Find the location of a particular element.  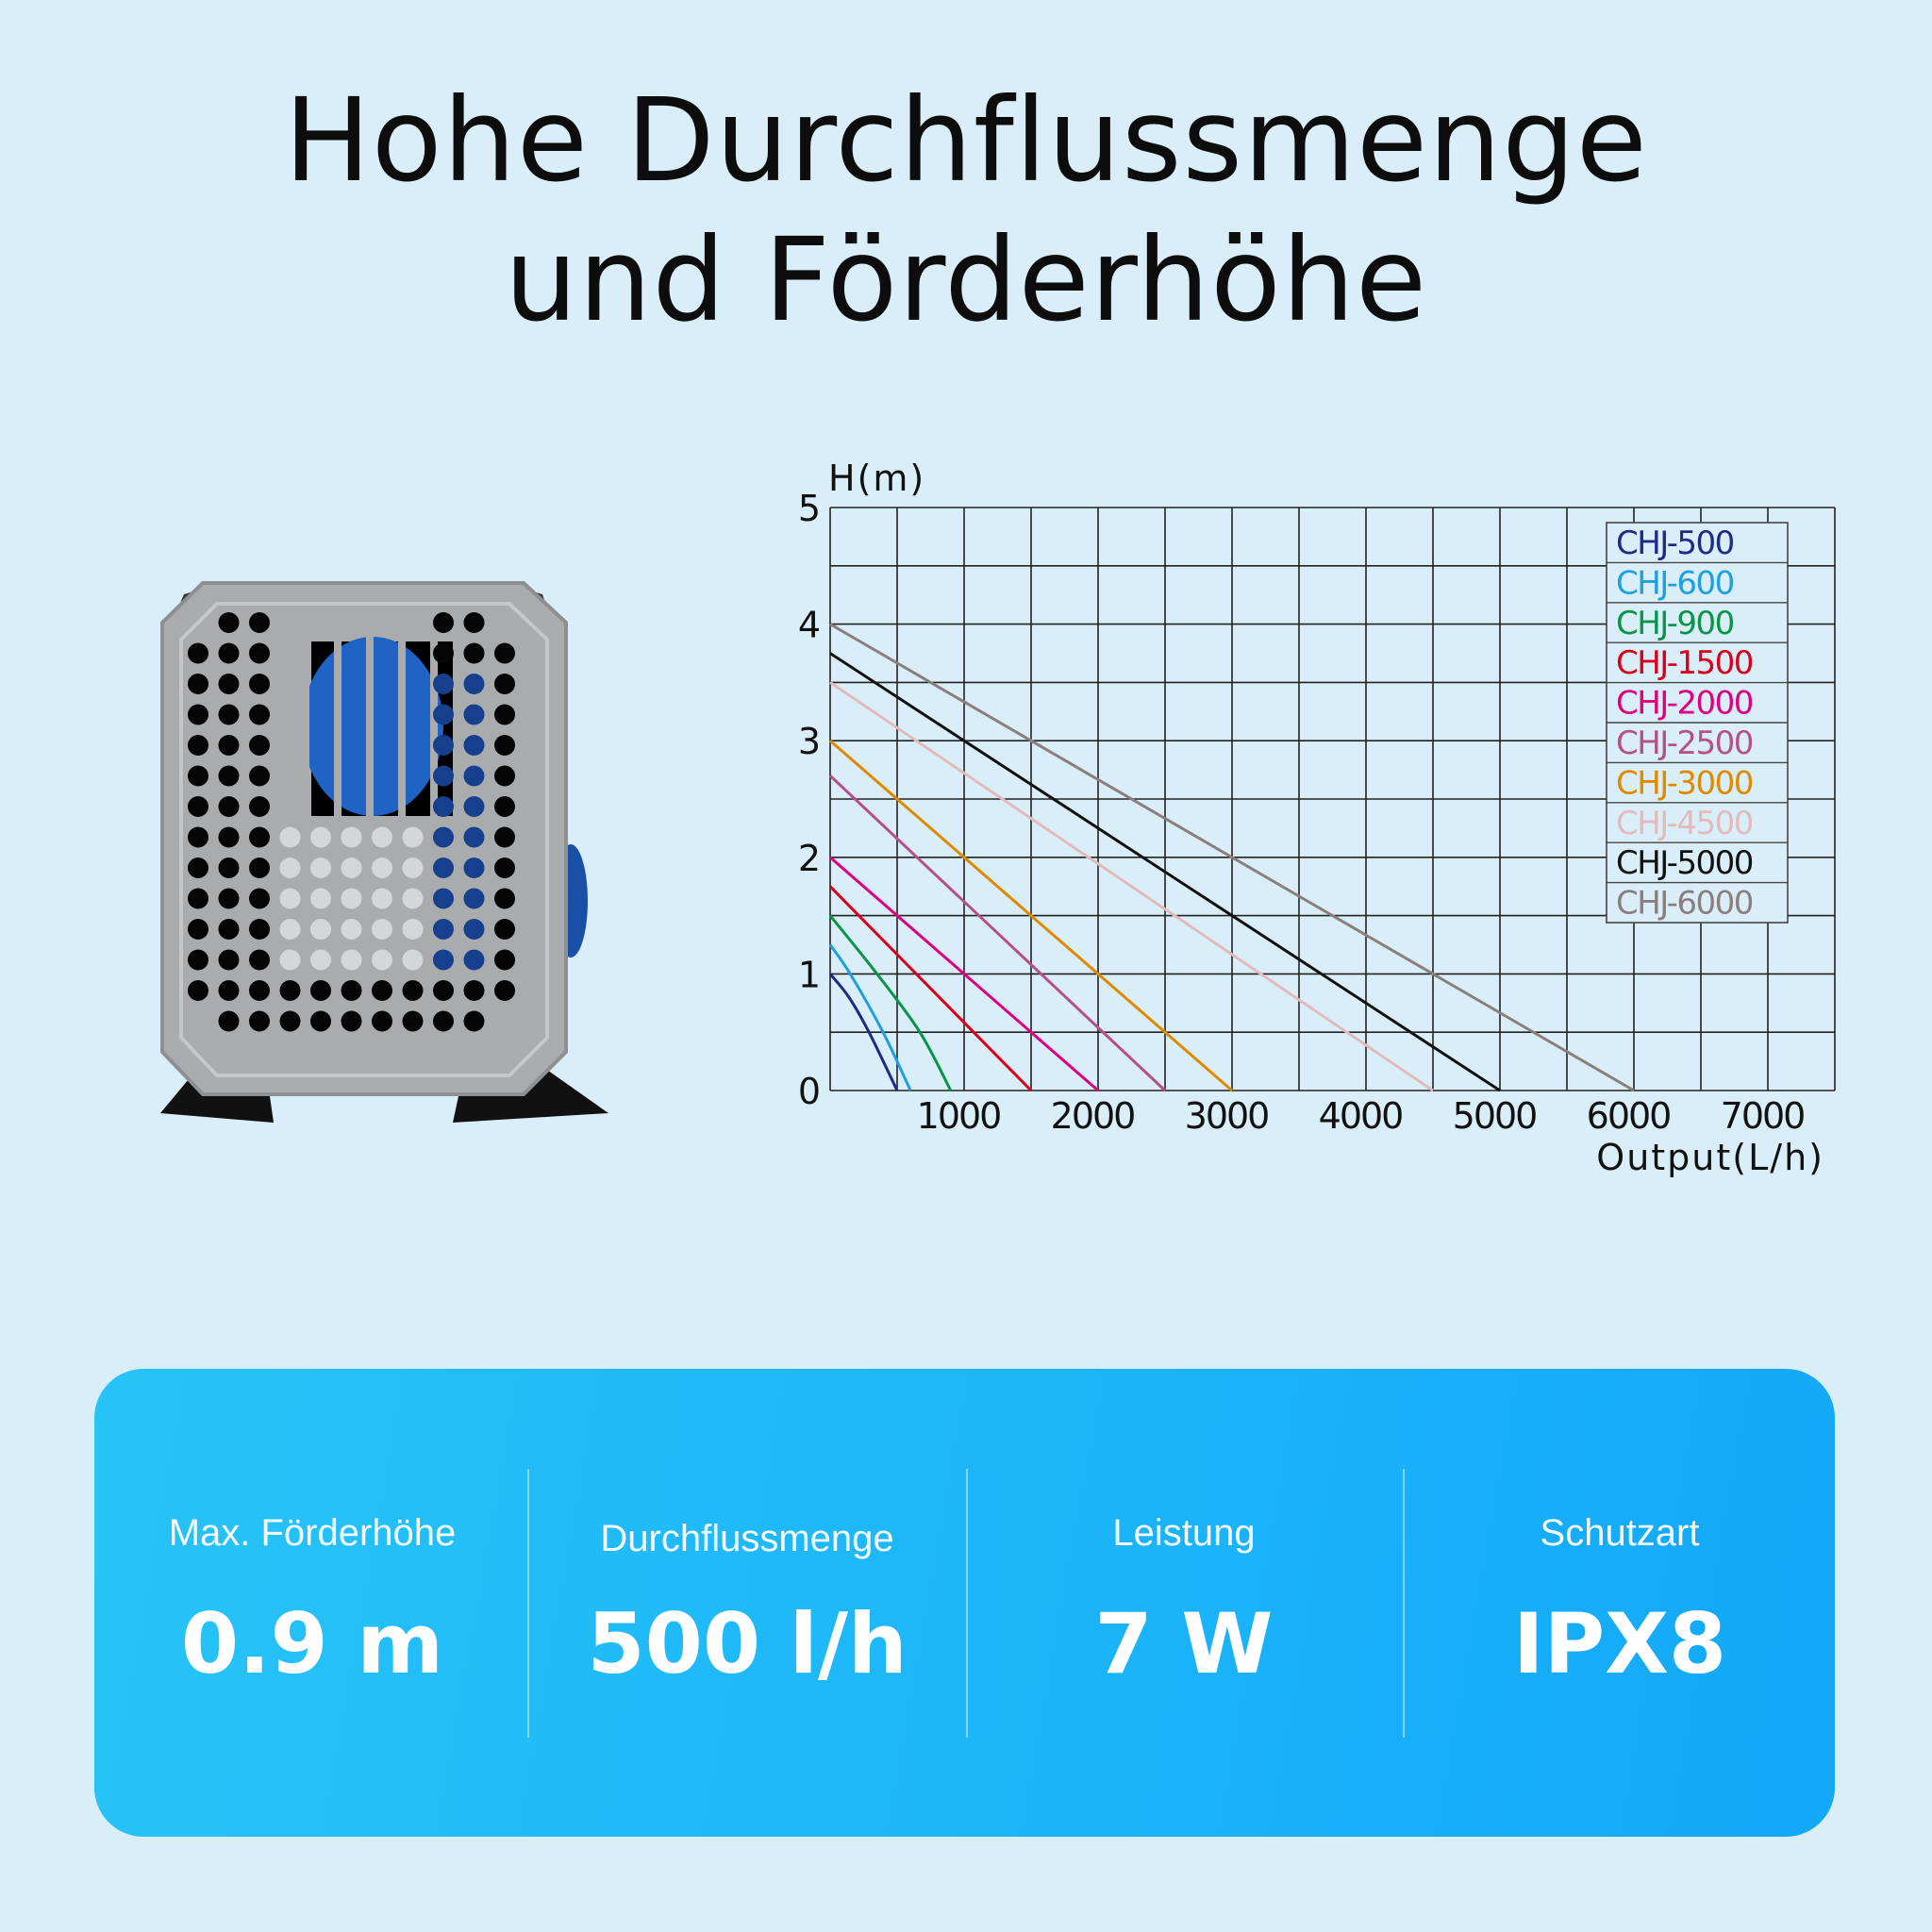

spec-label: Leistung is located at coordinates (1184, 1533).